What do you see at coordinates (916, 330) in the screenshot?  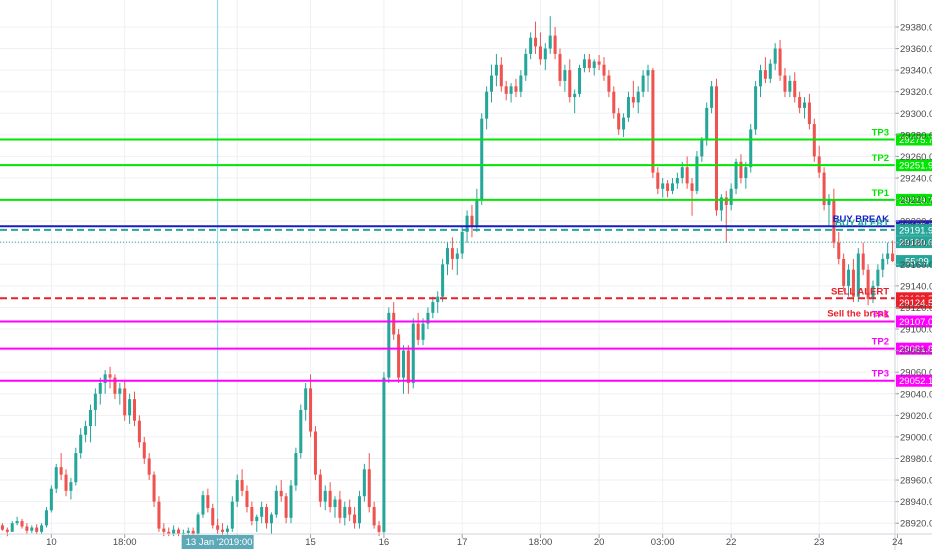 I see `y-tick-label: 29100.0` at bounding box center [916, 330].